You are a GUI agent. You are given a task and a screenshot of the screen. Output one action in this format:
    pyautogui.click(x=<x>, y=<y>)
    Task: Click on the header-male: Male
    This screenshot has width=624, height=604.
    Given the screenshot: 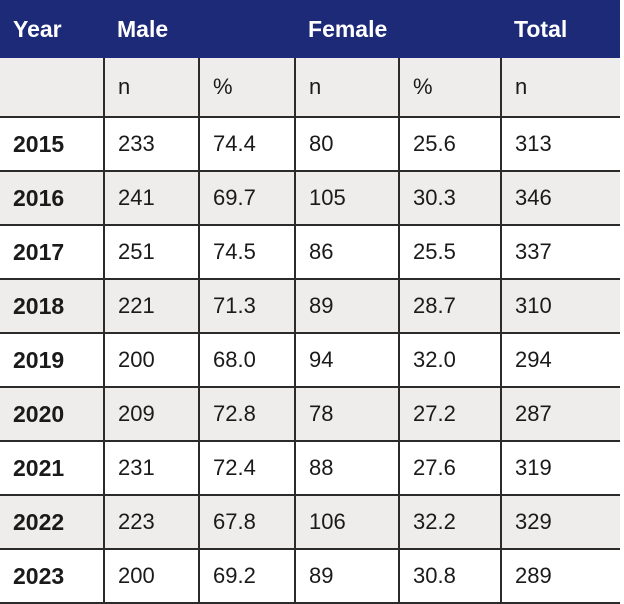 What is the action you would take?
    pyautogui.click(x=200, y=29)
    